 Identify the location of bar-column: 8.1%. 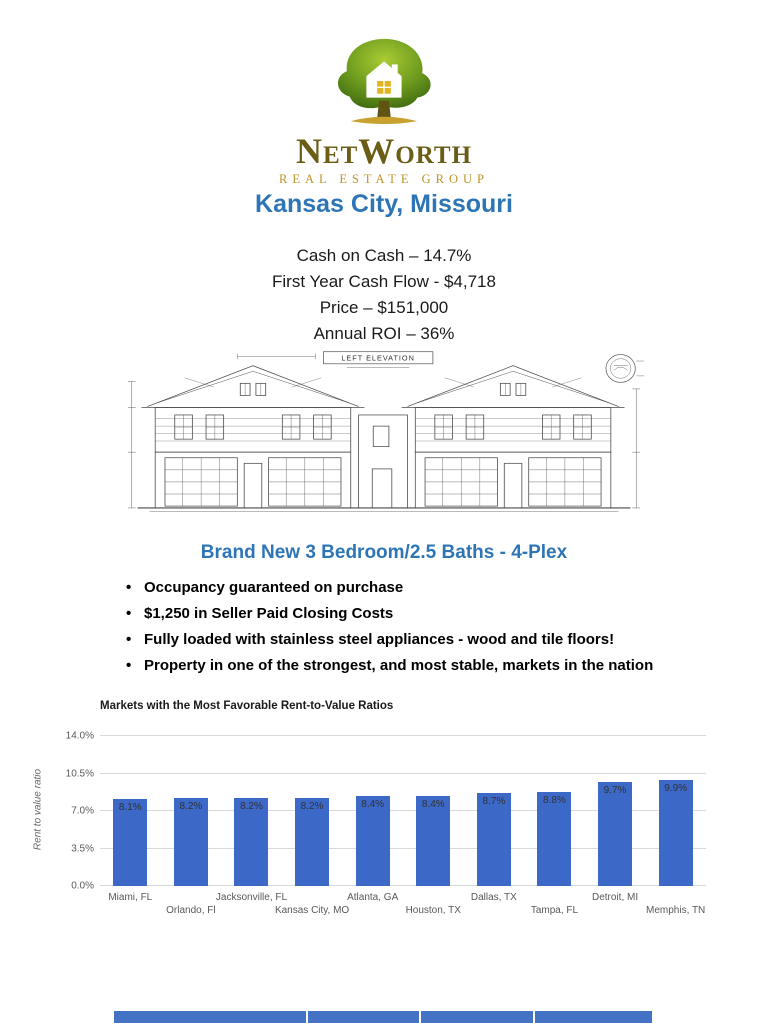
(130, 811).